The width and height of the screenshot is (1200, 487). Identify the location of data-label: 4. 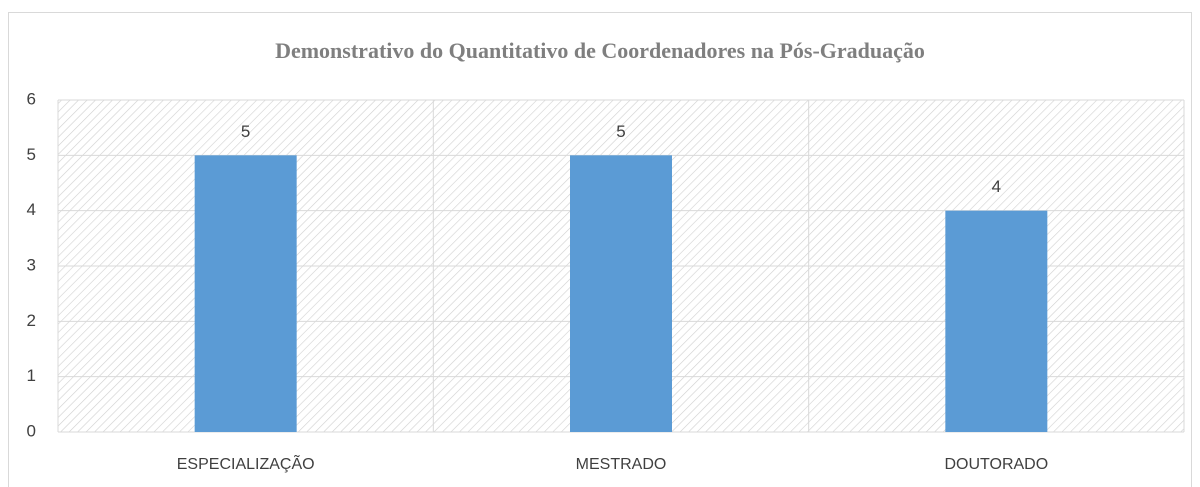
(996, 186).